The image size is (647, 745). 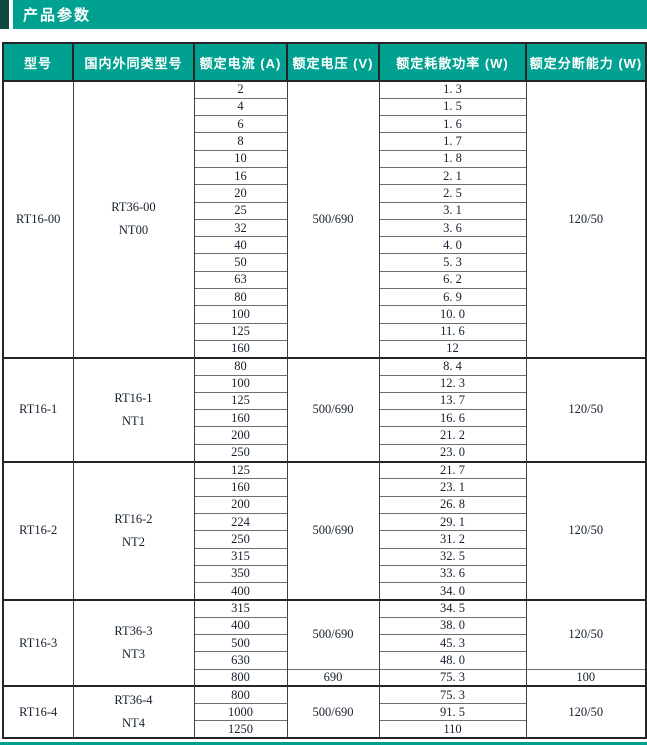 I want to click on table-row: 8 1. 7, so click(x=324, y=141).